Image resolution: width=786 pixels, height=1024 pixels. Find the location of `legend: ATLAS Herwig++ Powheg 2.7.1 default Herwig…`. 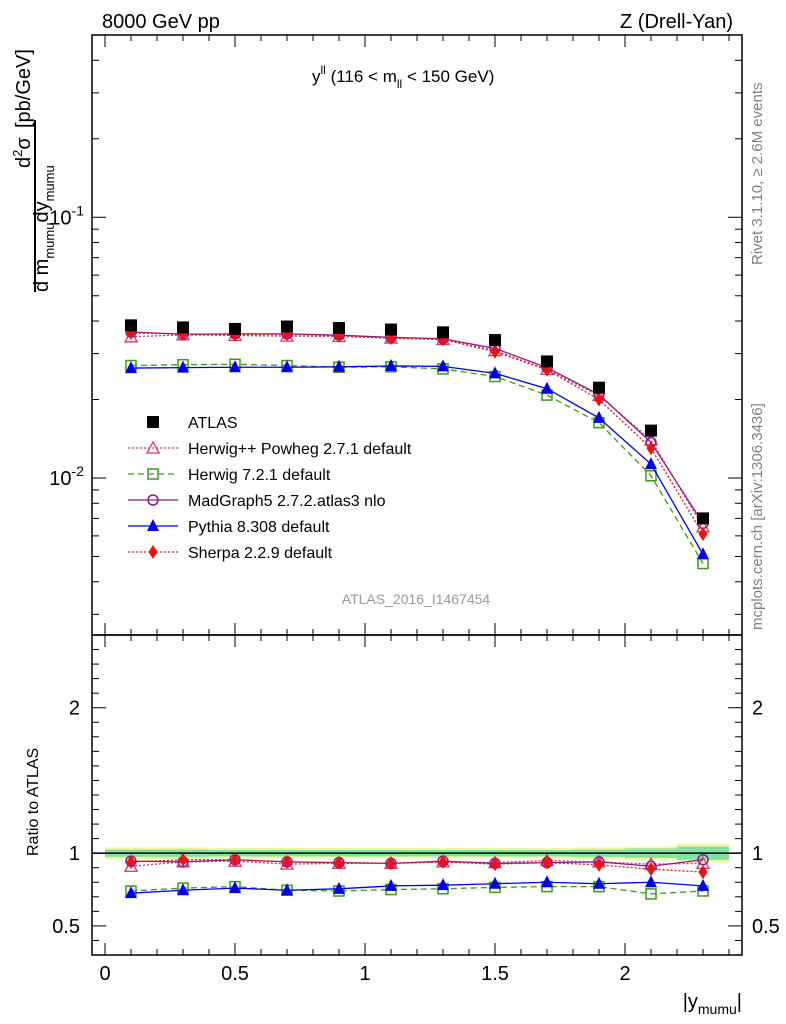

legend: ATLAS Herwig++ Powheg 2.7.1 default Herwig… is located at coordinates (270, 488).